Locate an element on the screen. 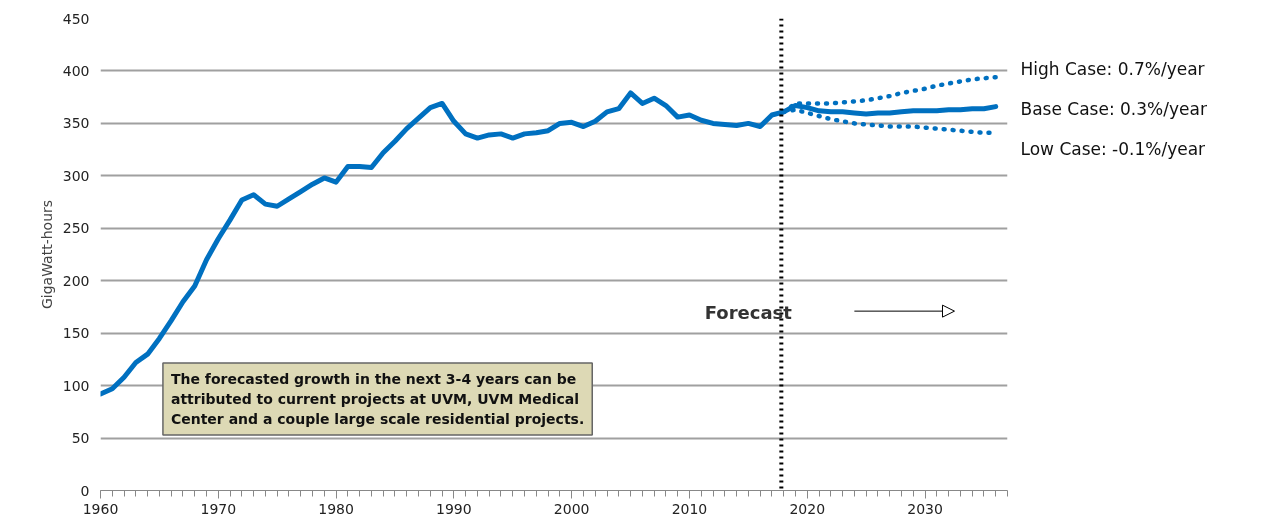  series-label: Base Case: 0.3%/year is located at coordinates (1113, 108).